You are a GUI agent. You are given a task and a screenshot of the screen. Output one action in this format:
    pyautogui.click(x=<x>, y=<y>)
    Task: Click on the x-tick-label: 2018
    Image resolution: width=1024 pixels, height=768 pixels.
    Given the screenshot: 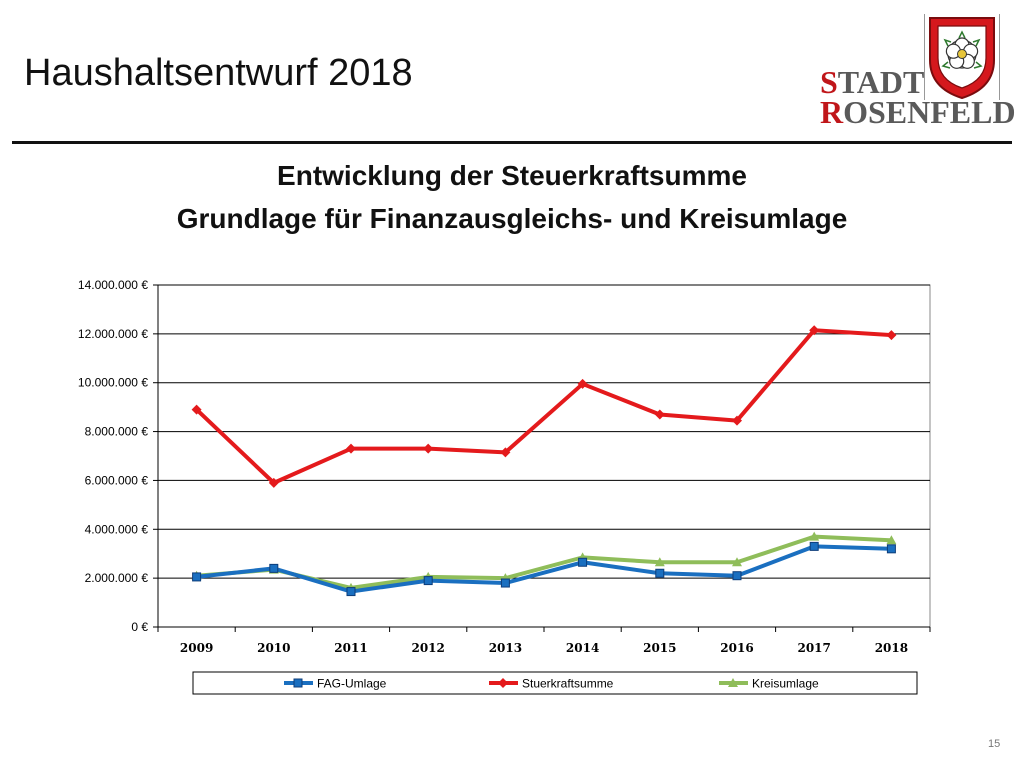 What is the action you would take?
    pyautogui.click(x=891, y=648)
    